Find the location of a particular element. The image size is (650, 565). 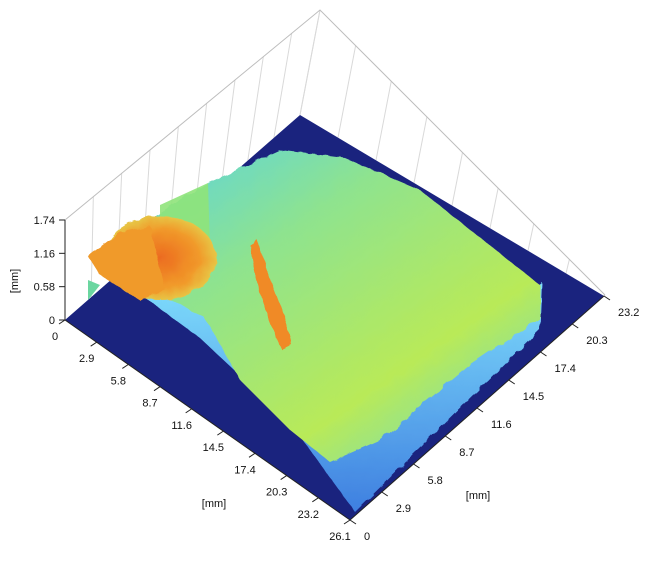

y-axis-label: [mm] is located at coordinates (478, 496).